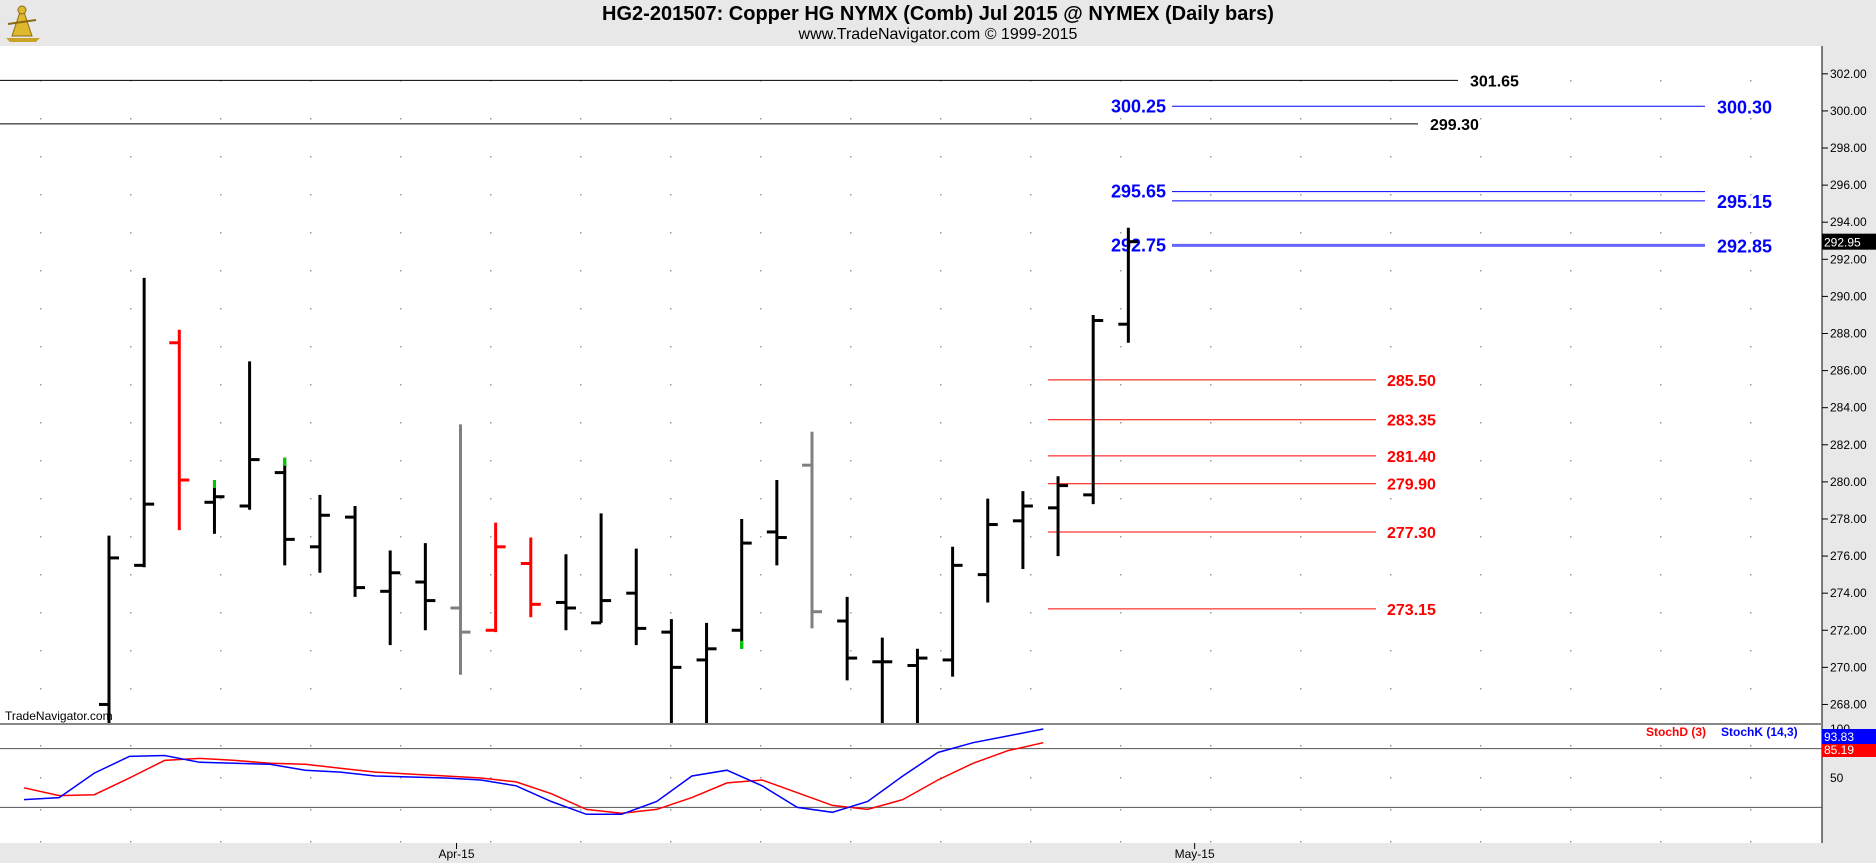  I want to click on last-price-box, so click(1849, 241).